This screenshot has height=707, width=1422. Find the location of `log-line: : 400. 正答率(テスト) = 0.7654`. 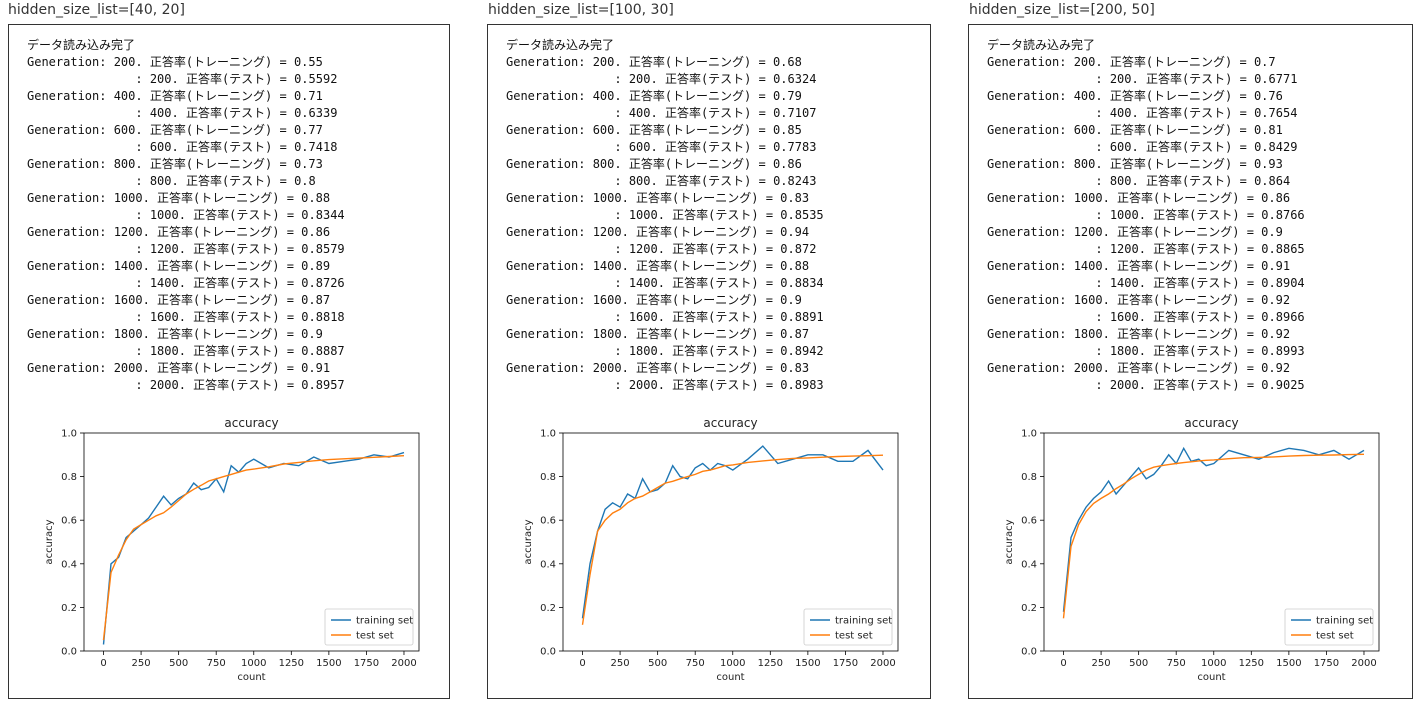

log-line: : 400. 正答率(テスト) = 0.7654 is located at coordinates (1142, 113).